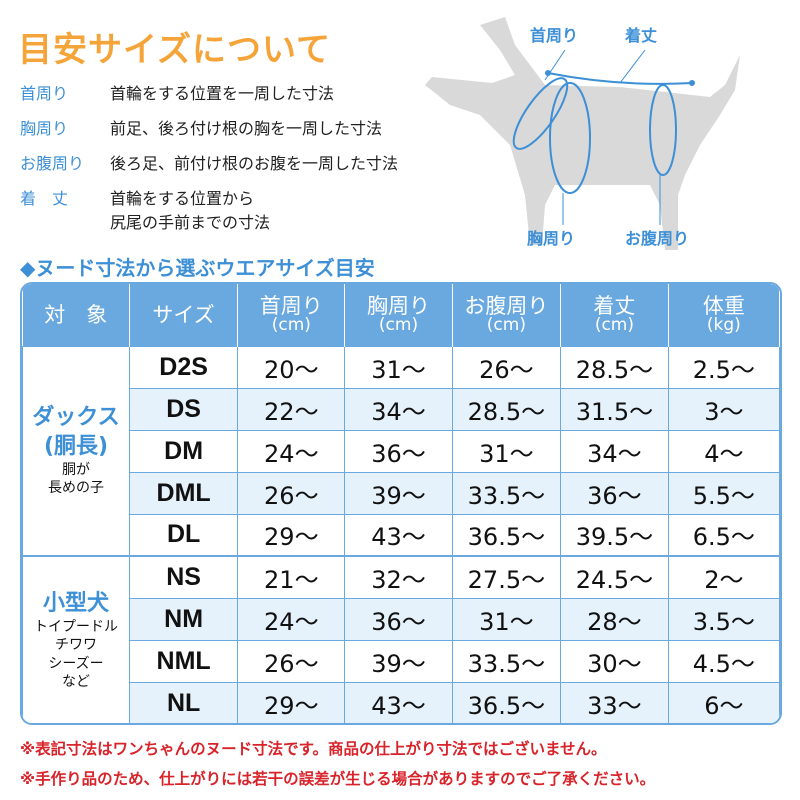  I want to click on size-cell: NM, so click(184, 619).